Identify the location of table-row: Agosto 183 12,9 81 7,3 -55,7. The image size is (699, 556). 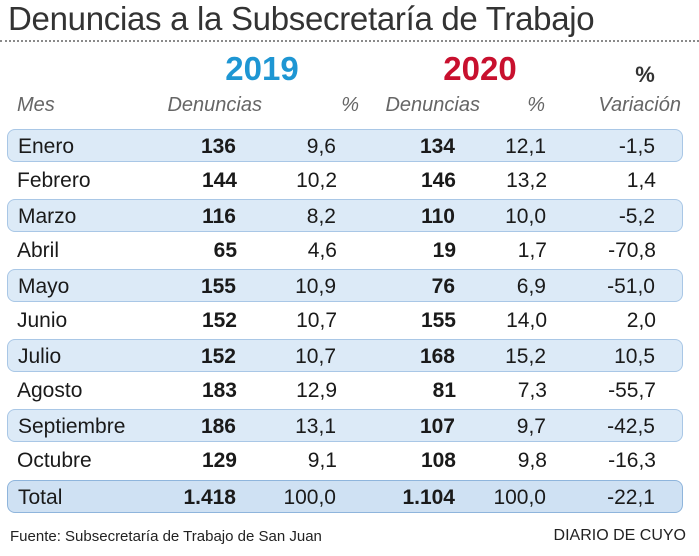
(345, 390).